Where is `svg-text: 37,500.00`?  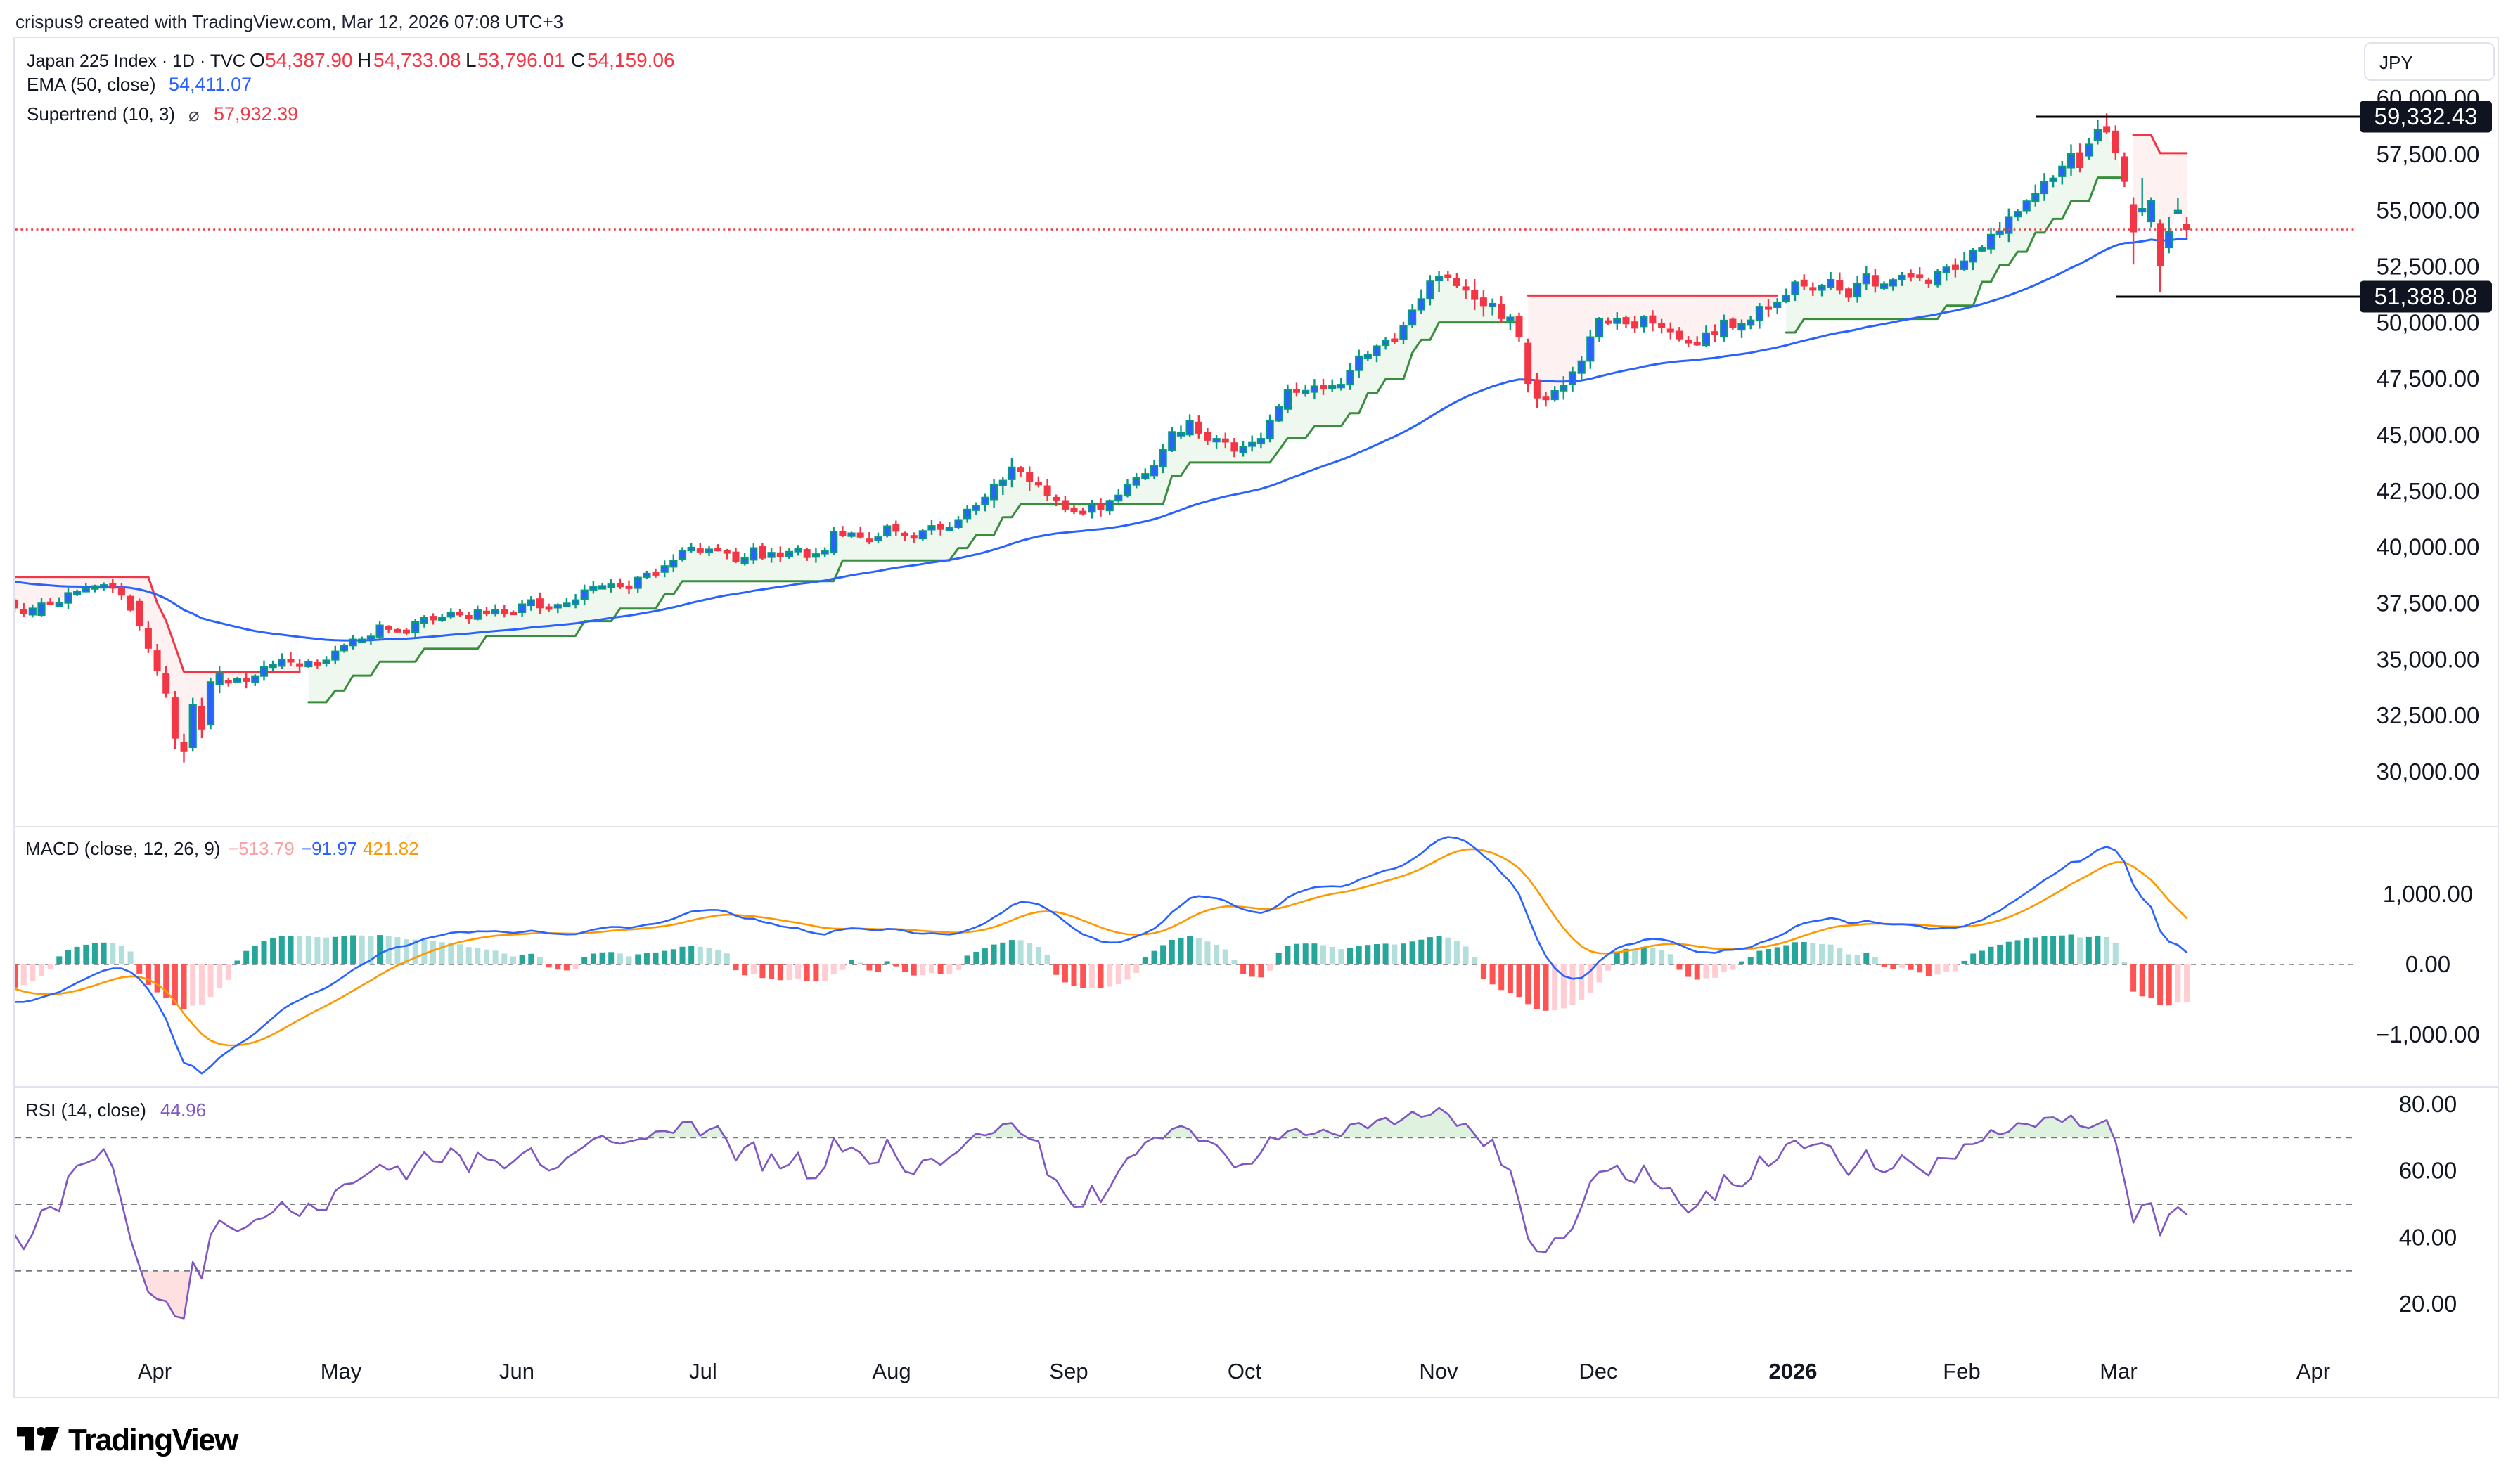
svg-text: 37,500.00 is located at coordinates (2428, 604).